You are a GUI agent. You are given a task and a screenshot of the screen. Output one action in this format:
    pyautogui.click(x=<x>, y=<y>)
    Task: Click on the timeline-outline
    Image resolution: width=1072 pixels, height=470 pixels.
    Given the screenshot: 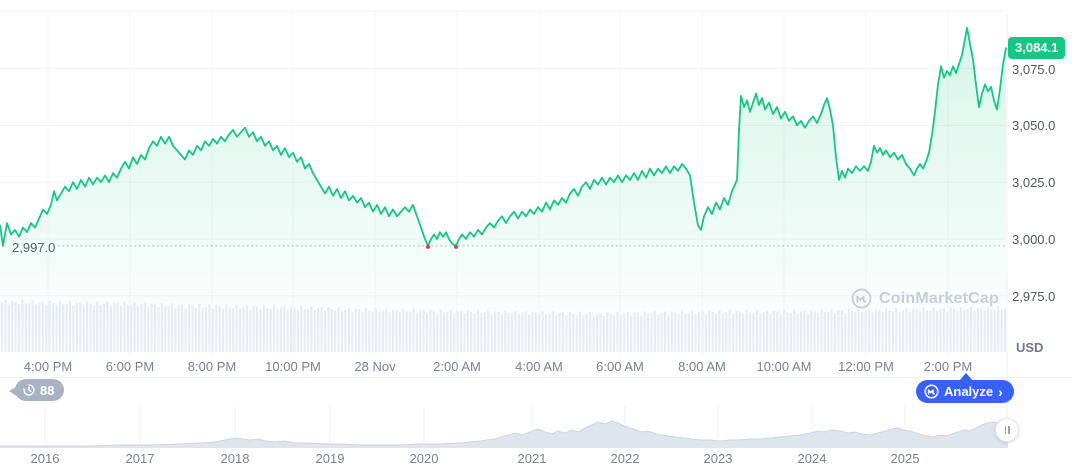 What is the action you would take?
    pyautogui.click(x=504, y=433)
    